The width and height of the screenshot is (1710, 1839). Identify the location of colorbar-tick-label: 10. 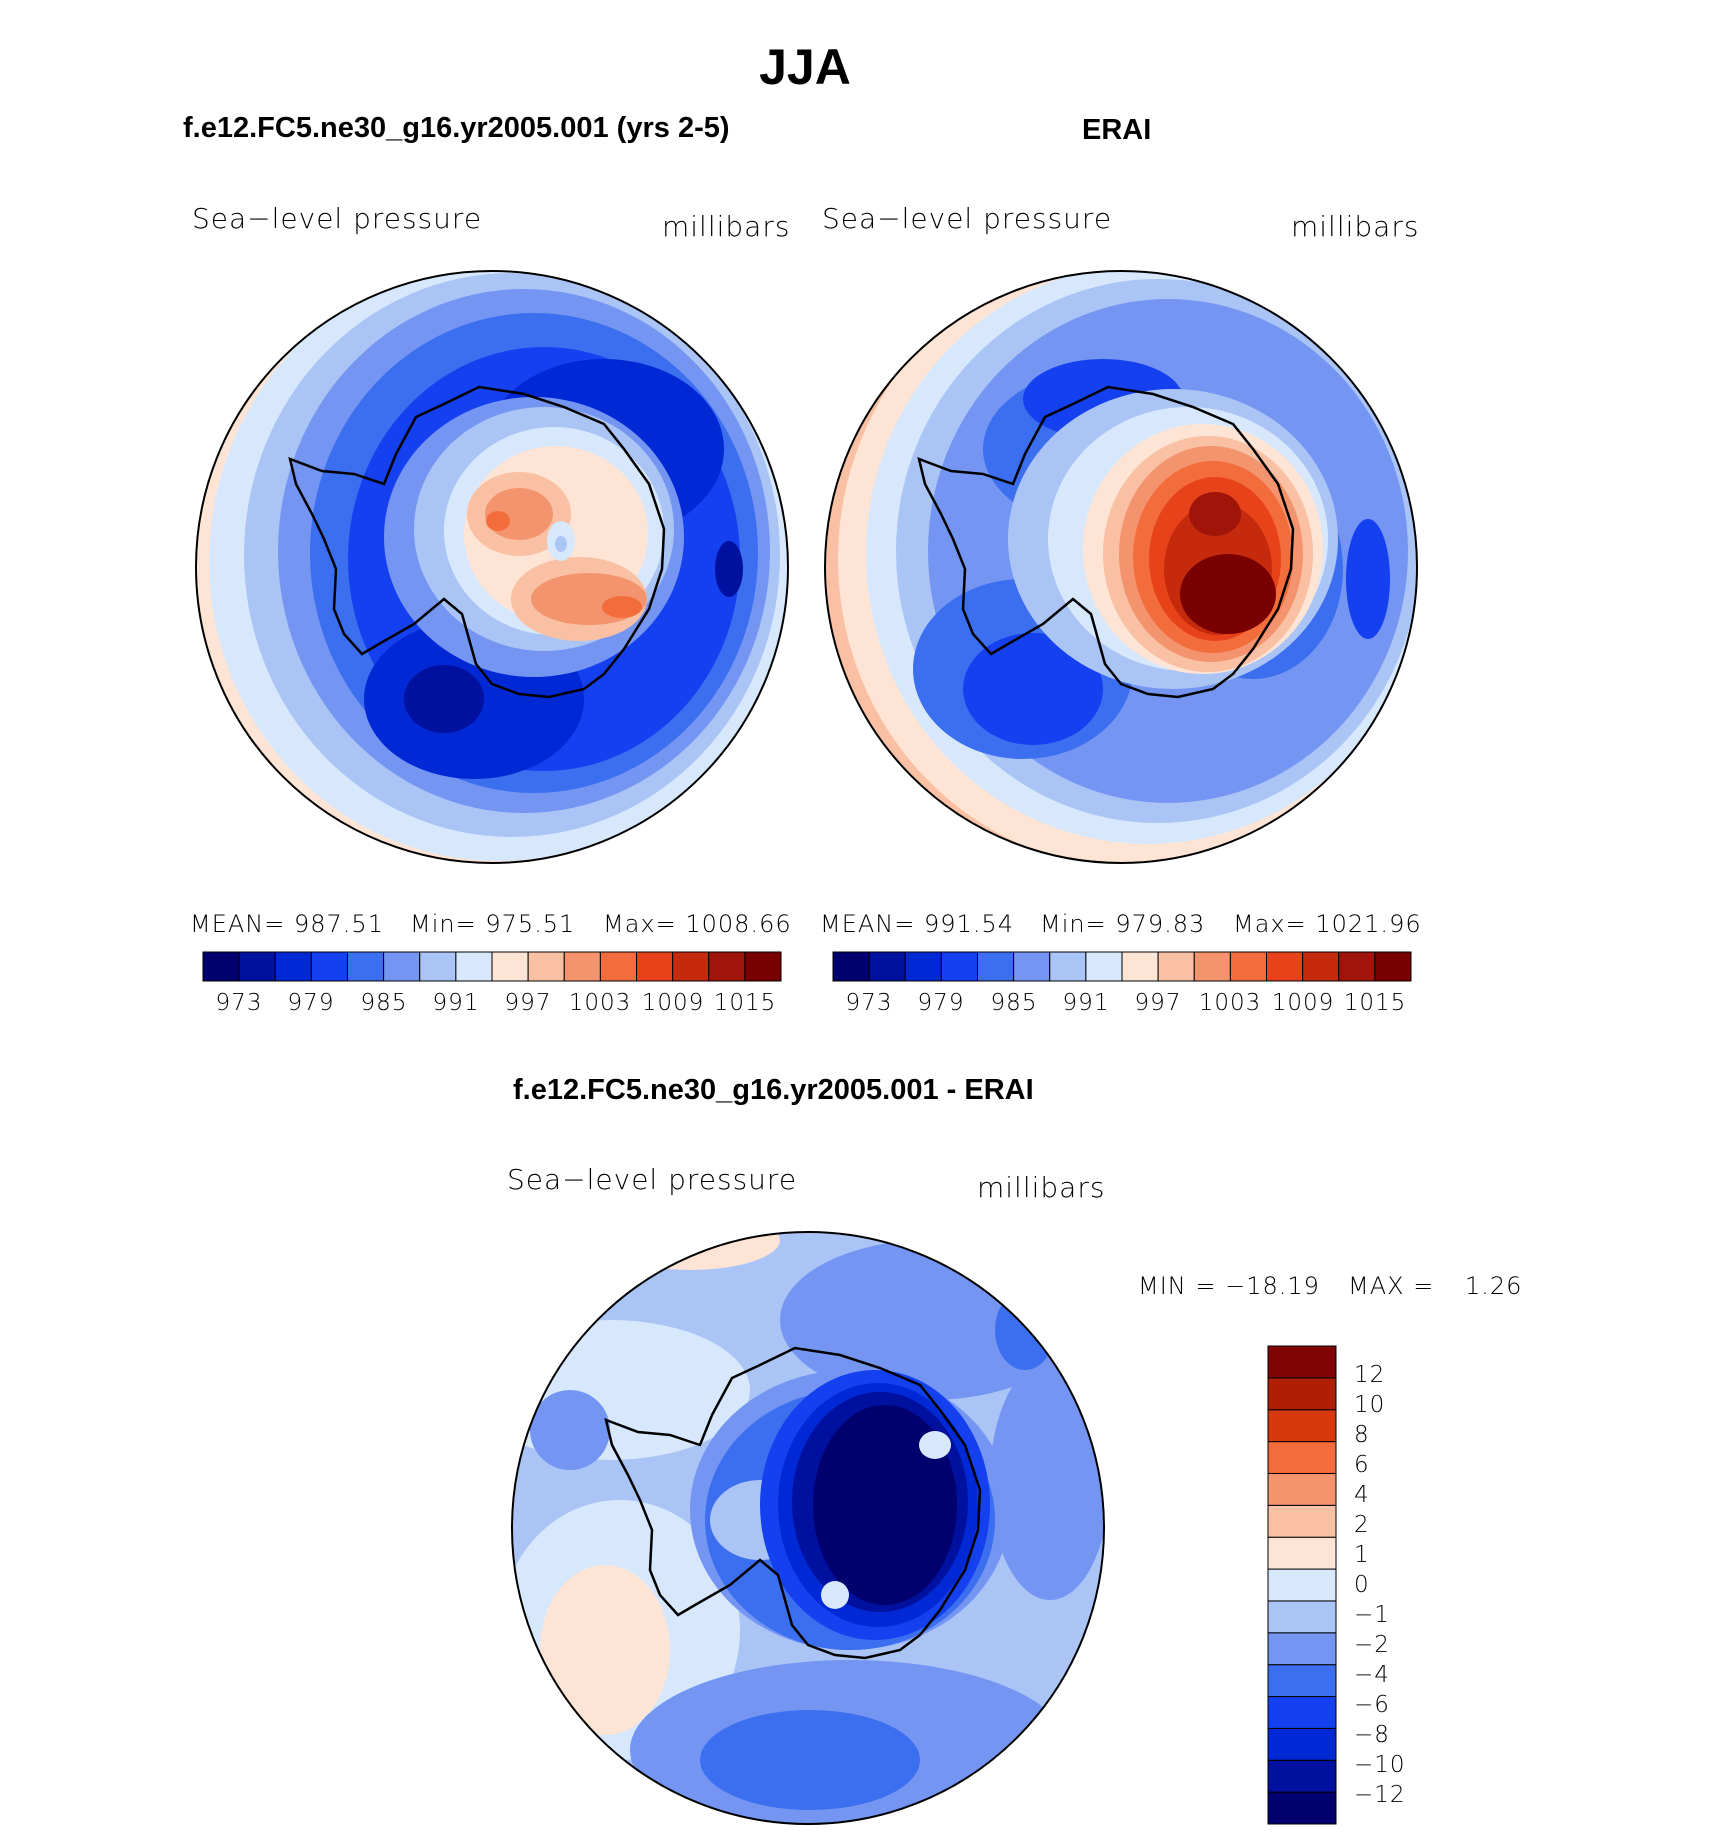
(1370, 1405).